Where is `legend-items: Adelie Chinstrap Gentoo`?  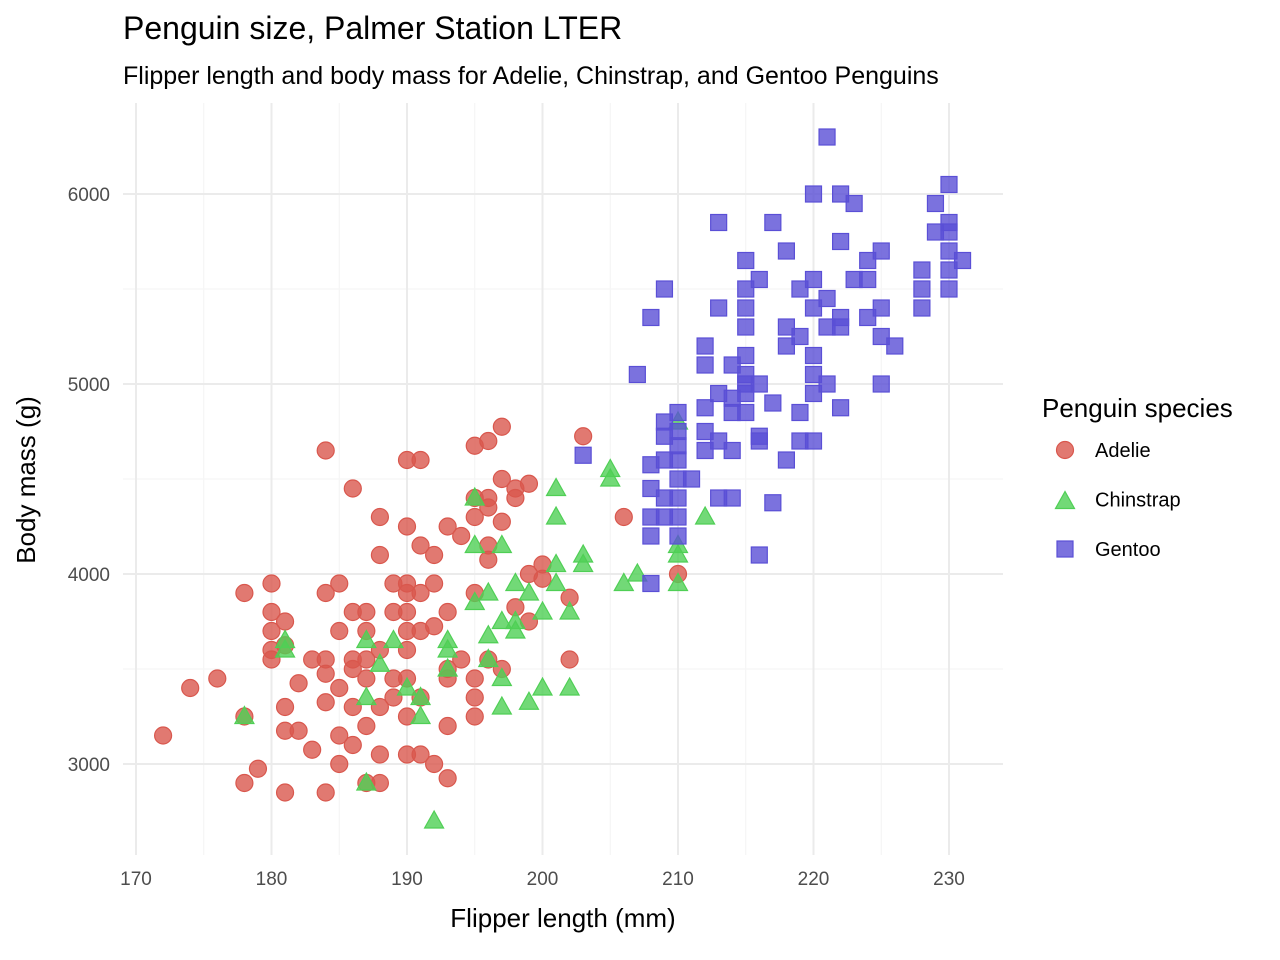 legend-items: Adelie Chinstrap Gentoo is located at coordinates (1117, 500).